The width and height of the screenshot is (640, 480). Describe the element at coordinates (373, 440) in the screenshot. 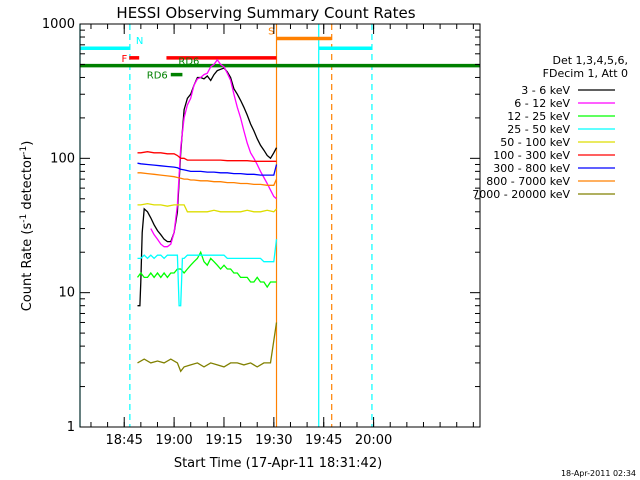

I see `x-tick-label: 20:00` at that location.